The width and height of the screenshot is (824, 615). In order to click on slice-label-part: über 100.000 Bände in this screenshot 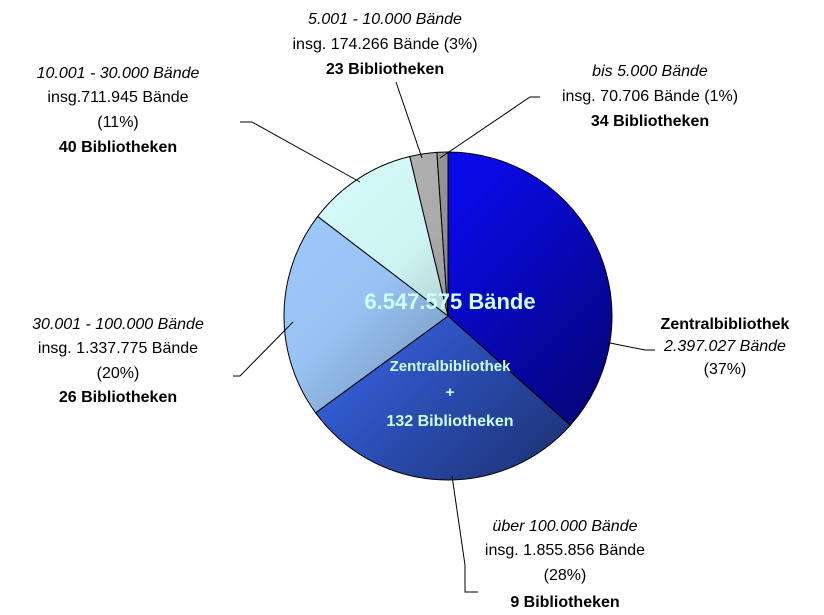, I will do `click(564, 526)`.